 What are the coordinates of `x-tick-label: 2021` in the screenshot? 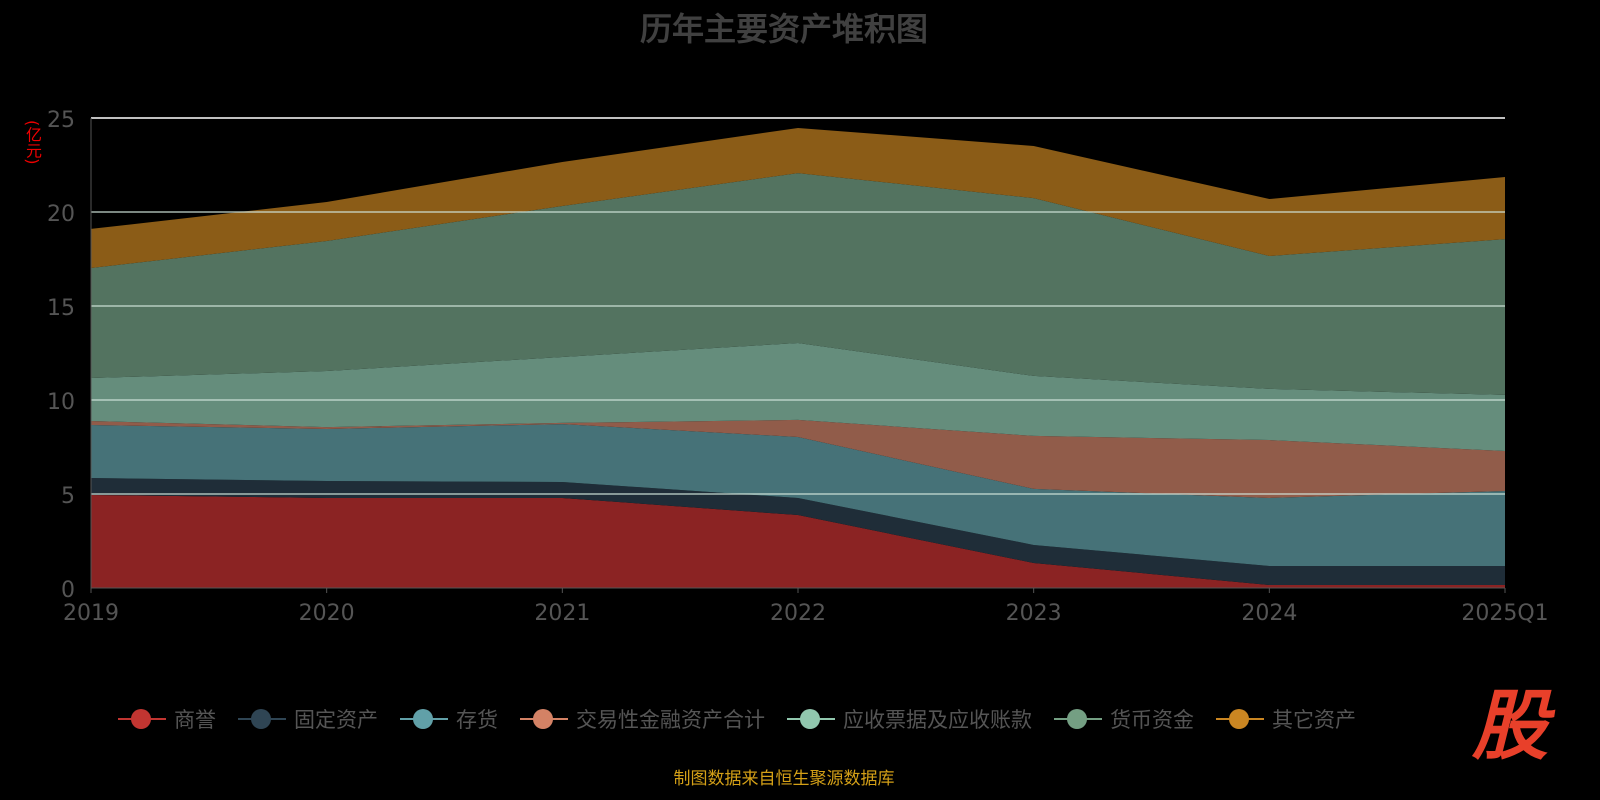 It's located at (562, 613).